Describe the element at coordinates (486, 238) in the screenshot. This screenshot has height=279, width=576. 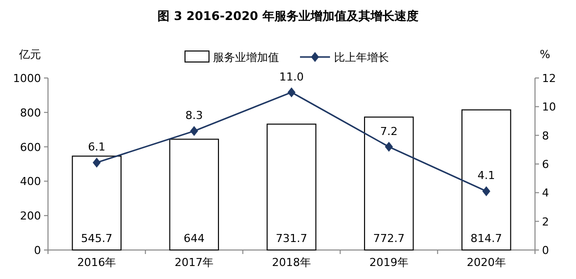
I see `data-label: 814.7` at that location.